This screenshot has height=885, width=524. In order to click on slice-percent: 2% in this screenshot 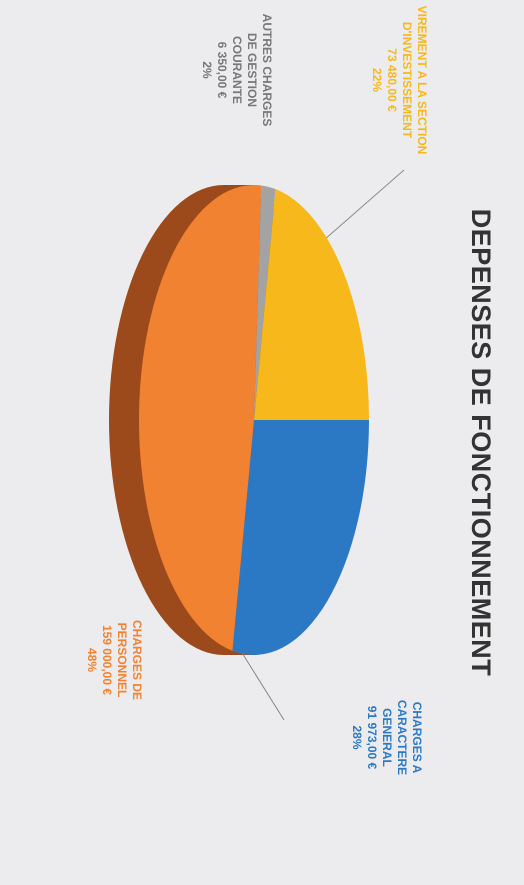, I will do `click(207, 70)`.